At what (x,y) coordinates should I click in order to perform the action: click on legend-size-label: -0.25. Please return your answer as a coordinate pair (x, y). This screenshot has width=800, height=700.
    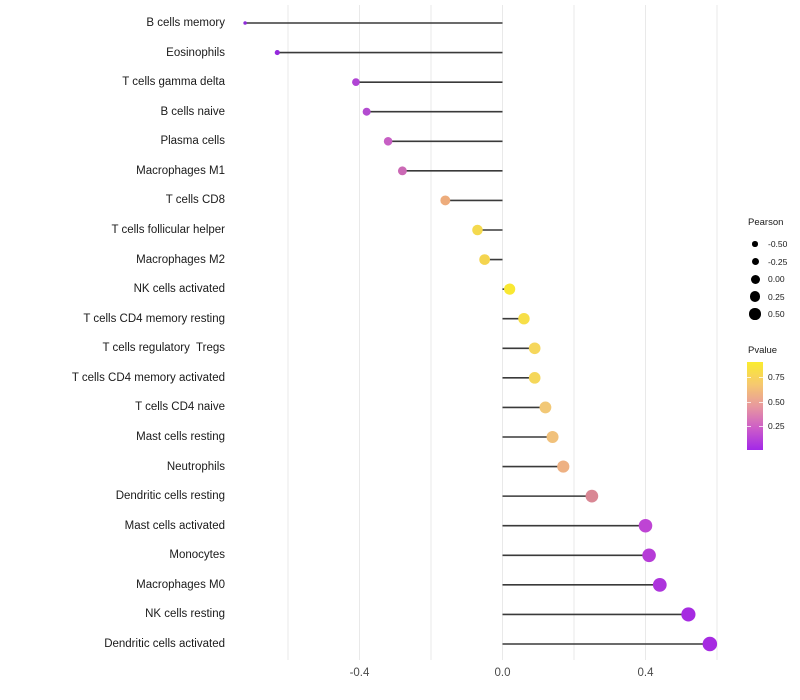
    Looking at the image, I should click on (778, 261).